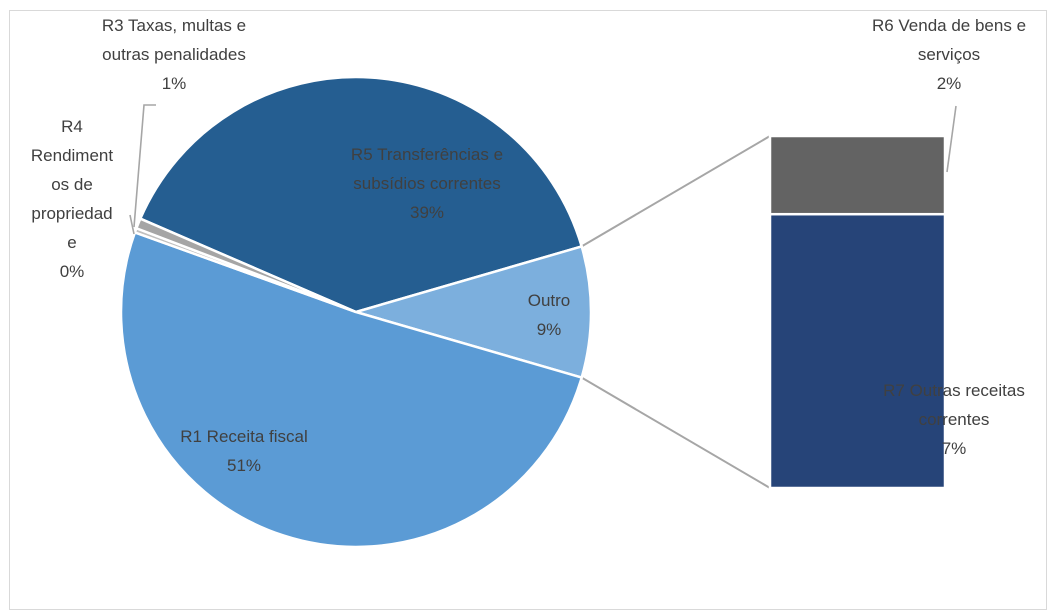  Describe the element at coordinates (549, 315) in the screenshot. I see `pie-label-outro: Outro 9%` at that location.